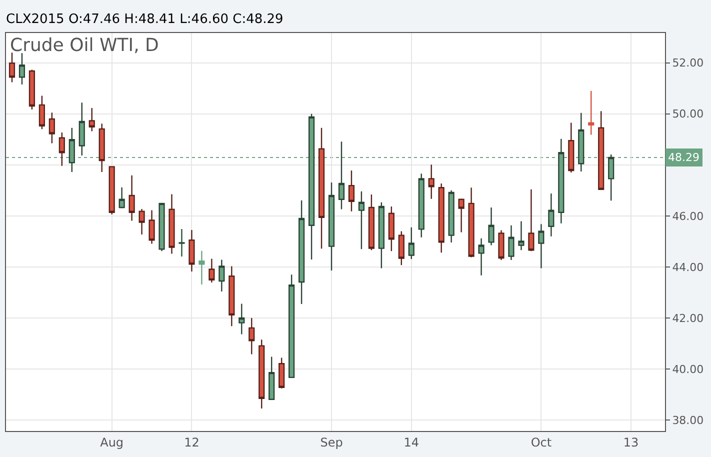  What do you see at coordinates (688, 63) in the screenshot?
I see `y-tick-label: 52.00` at bounding box center [688, 63].